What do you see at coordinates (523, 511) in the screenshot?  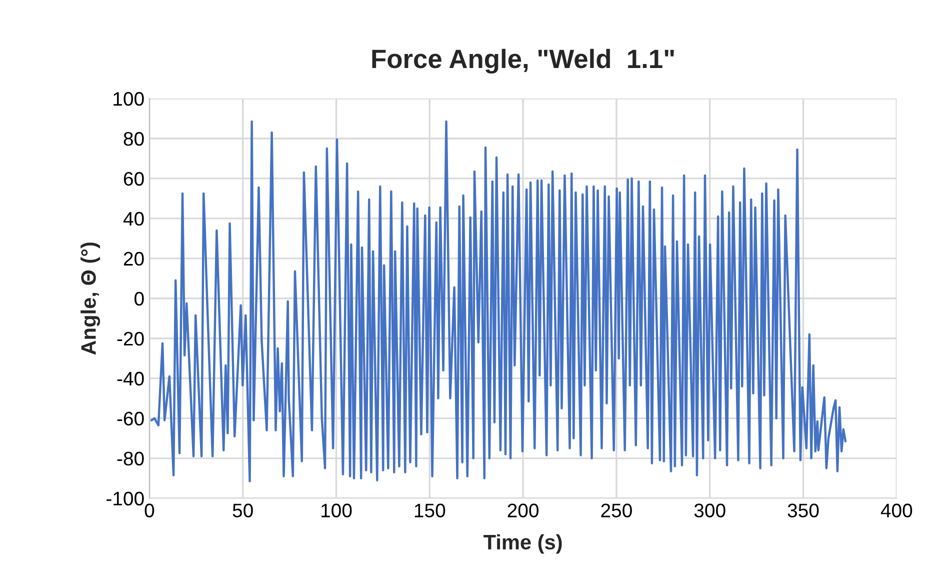 I see `x-tick-label: 200` at bounding box center [523, 511].